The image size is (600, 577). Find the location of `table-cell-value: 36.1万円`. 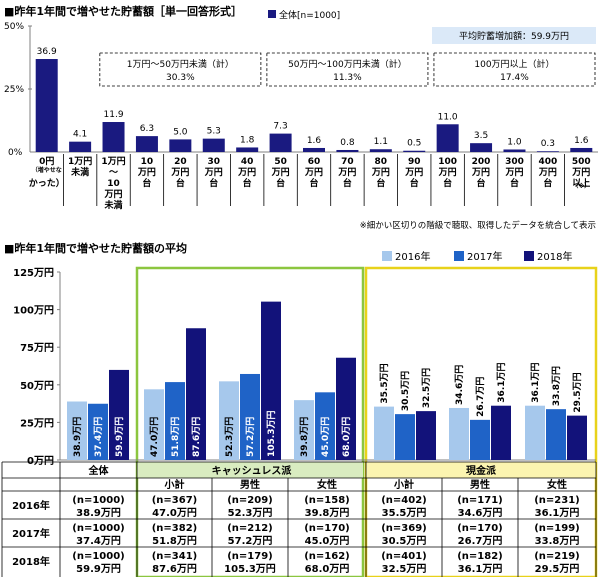

table-cell-value: 36.1万円 is located at coordinates (557, 513).